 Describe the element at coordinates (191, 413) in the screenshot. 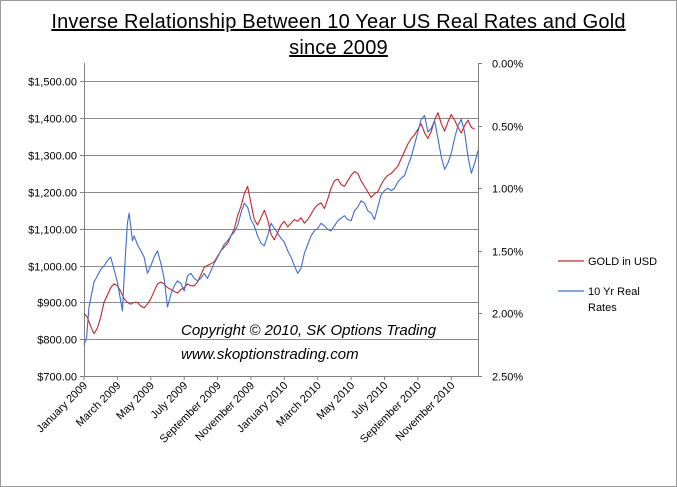

I see `x-axis-tick-label: September 2009` at that location.